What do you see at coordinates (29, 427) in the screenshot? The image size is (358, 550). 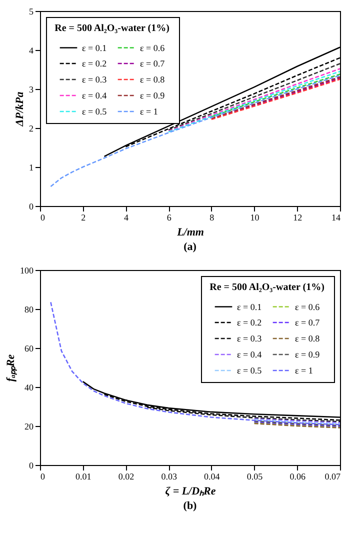 I see `y-tick-label: 20` at bounding box center [29, 427].